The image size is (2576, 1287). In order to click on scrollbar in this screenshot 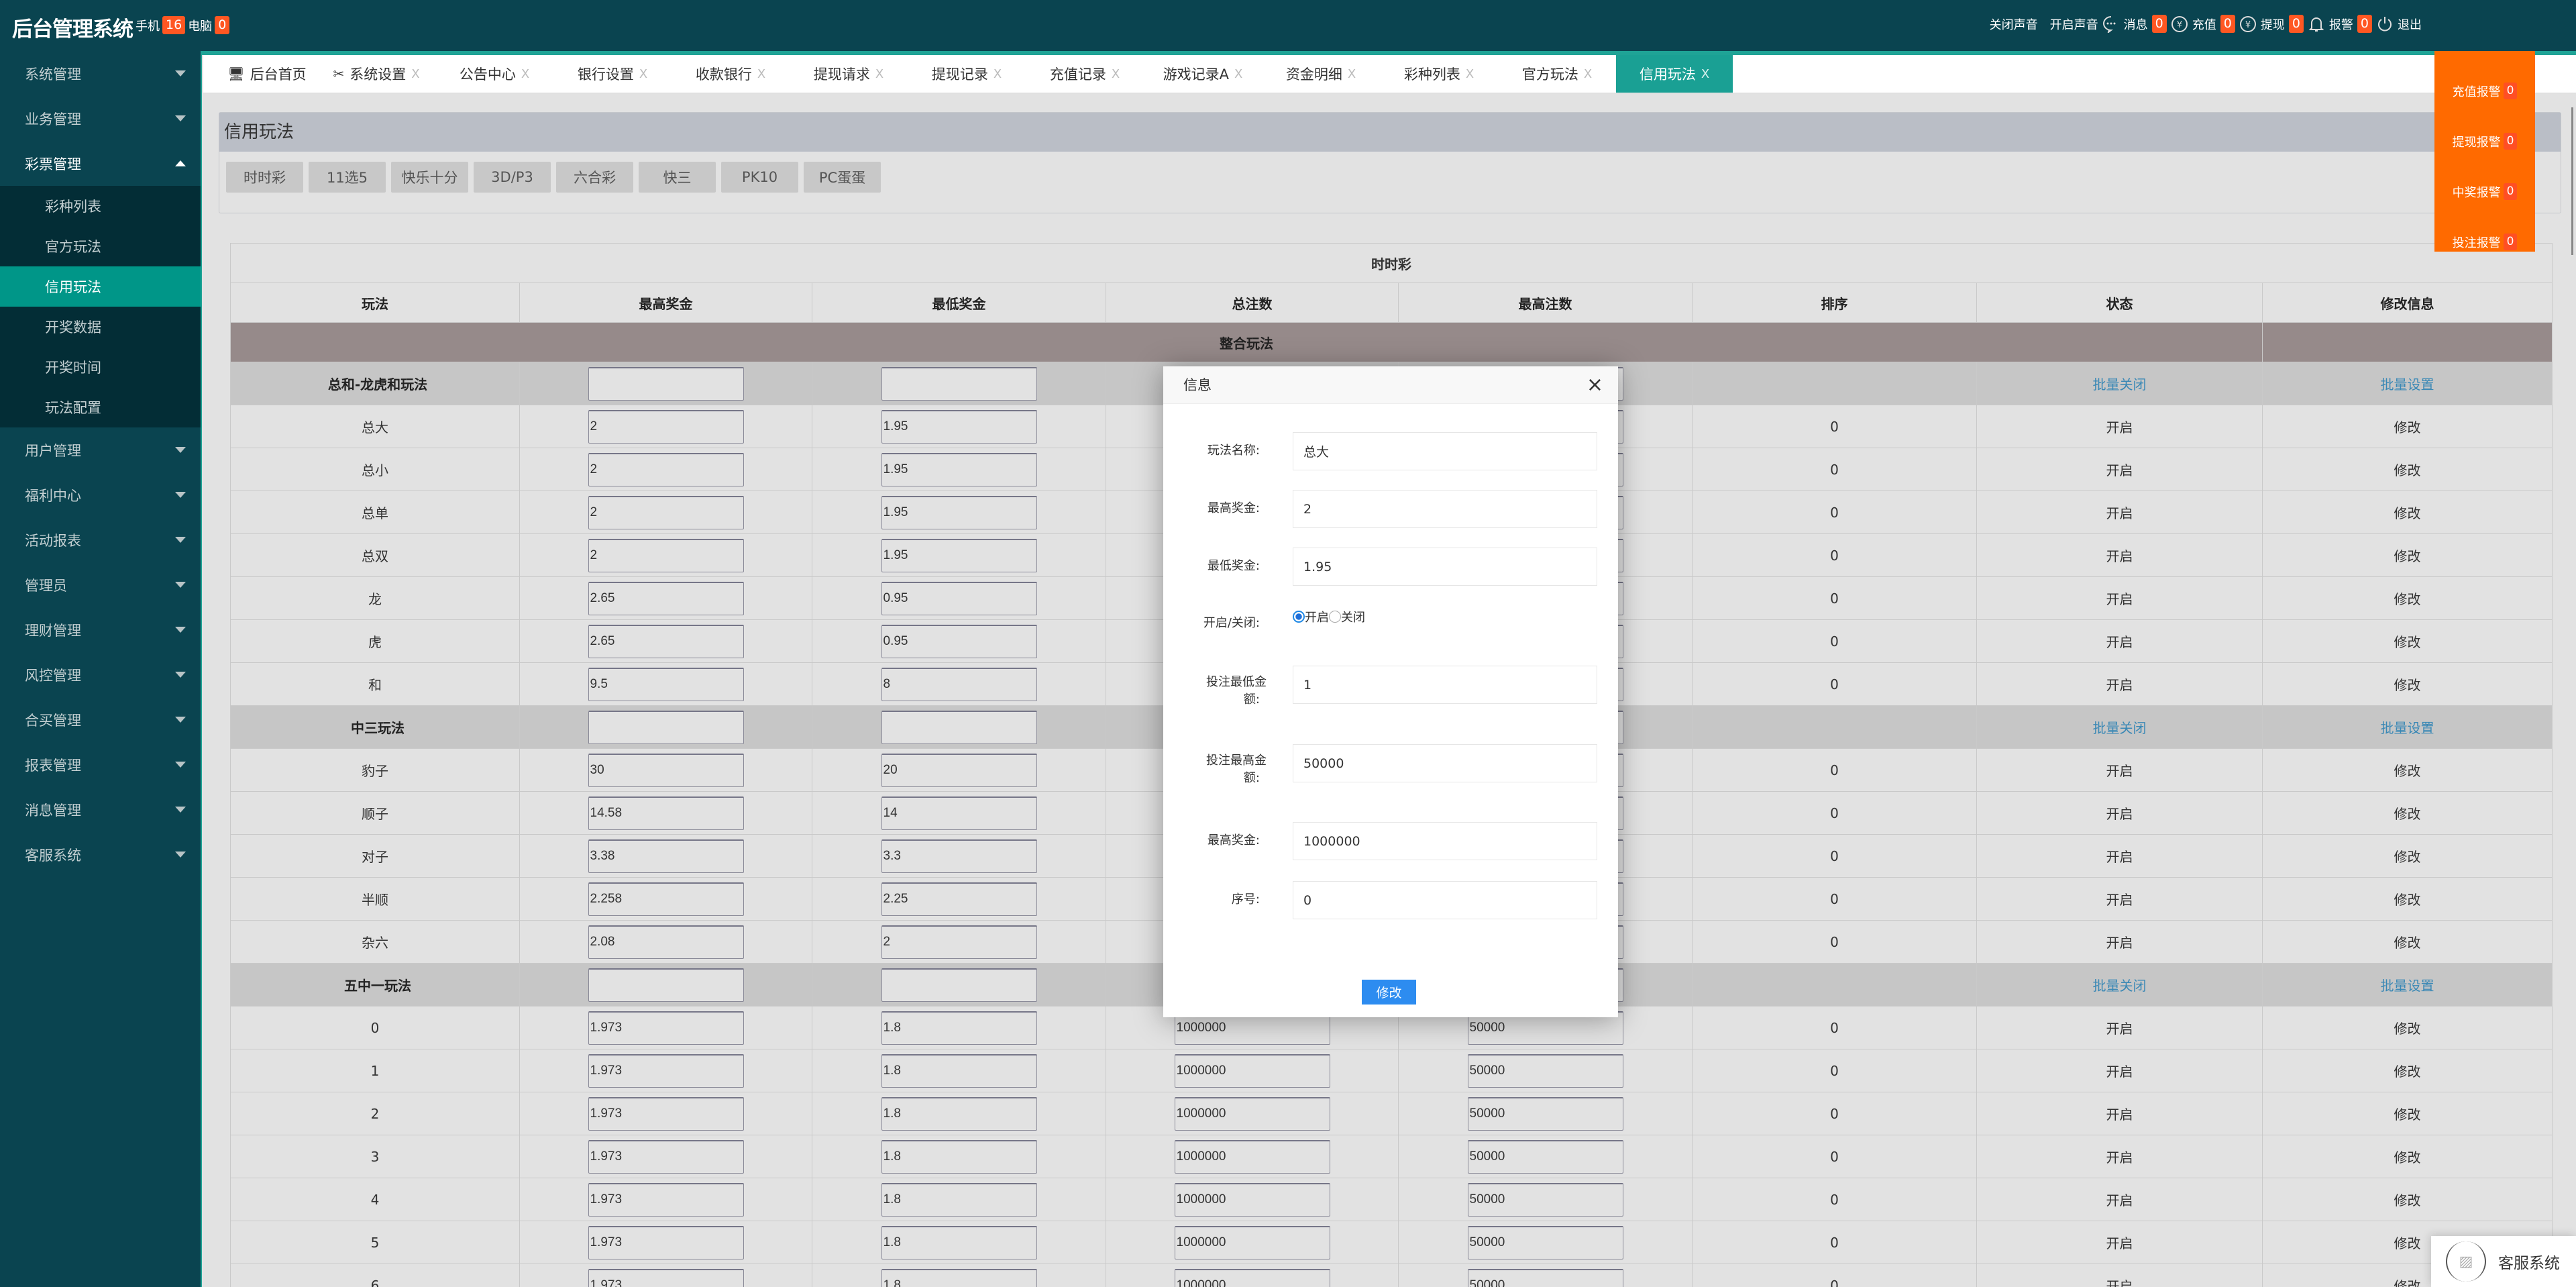, I will do `click(2572, 181)`.